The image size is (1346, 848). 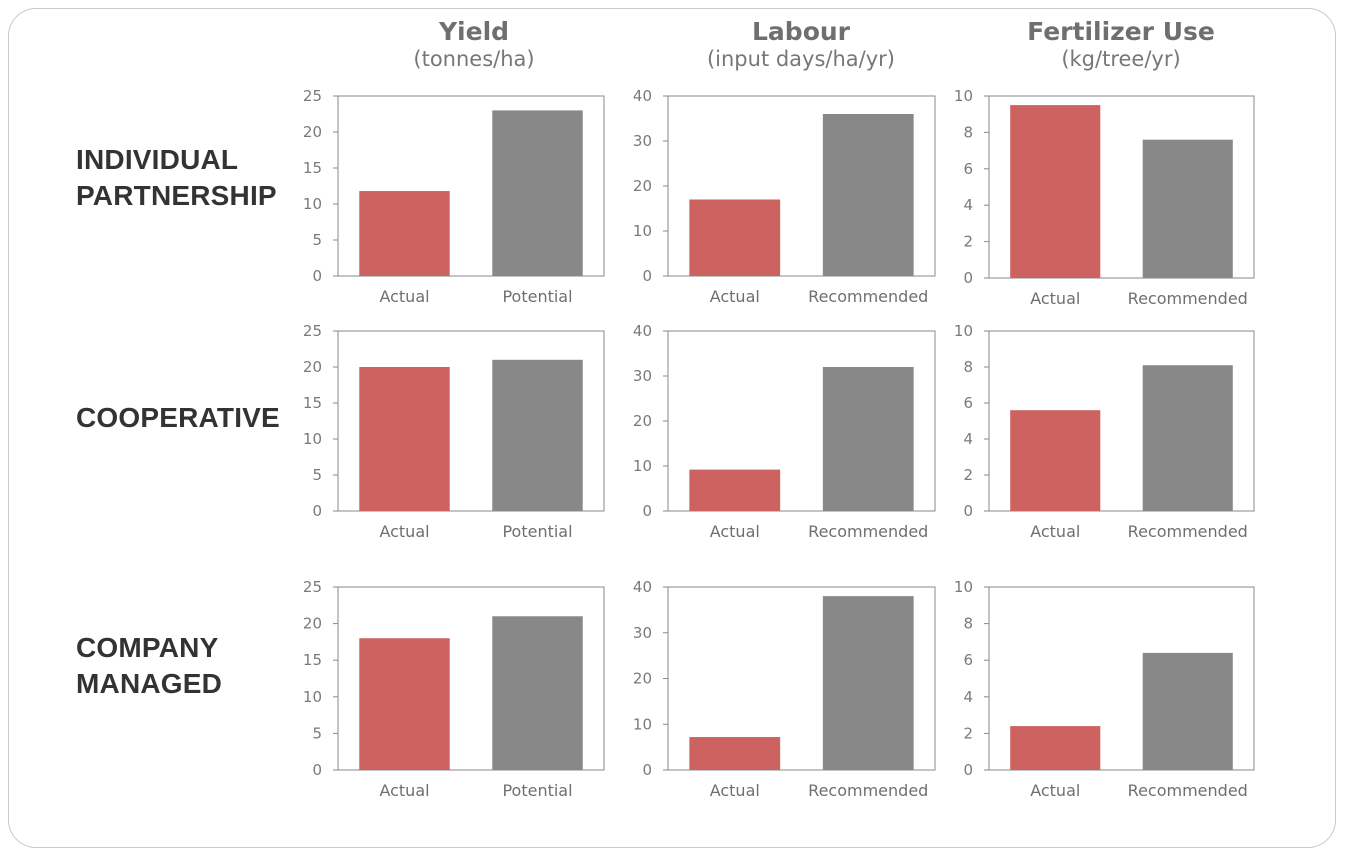 What do you see at coordinates (1121, 58) in the screenshot?
I see `column-unit: (kg/tree/yr)` at bounding box center [1121, 58].